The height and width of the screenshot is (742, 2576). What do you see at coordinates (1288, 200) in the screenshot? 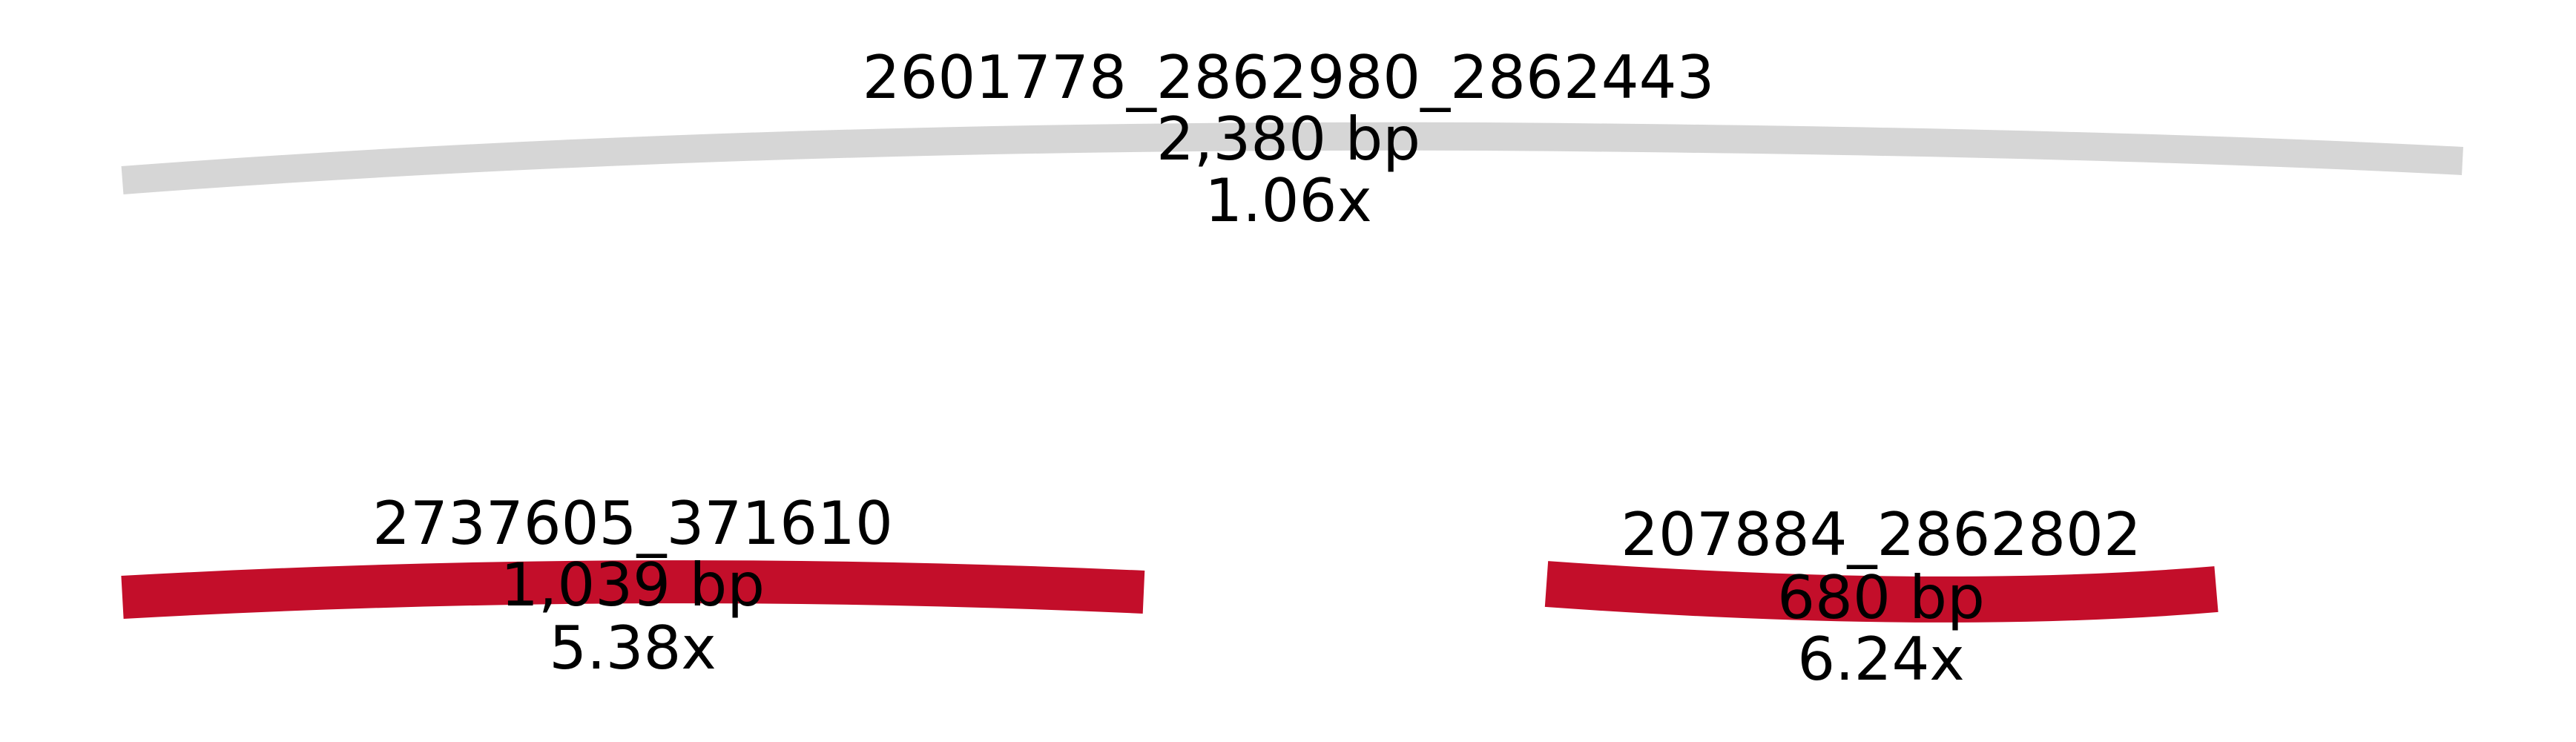
I see `segment-depth-label: 1.06x` at bounding box center [1288, 200].